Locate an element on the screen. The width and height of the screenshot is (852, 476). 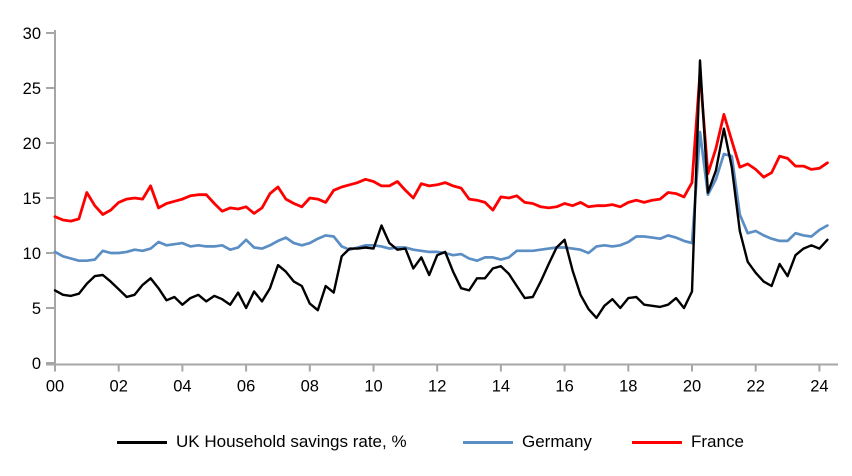
x-tick-label: 04 is located at coordinates (182, 387).